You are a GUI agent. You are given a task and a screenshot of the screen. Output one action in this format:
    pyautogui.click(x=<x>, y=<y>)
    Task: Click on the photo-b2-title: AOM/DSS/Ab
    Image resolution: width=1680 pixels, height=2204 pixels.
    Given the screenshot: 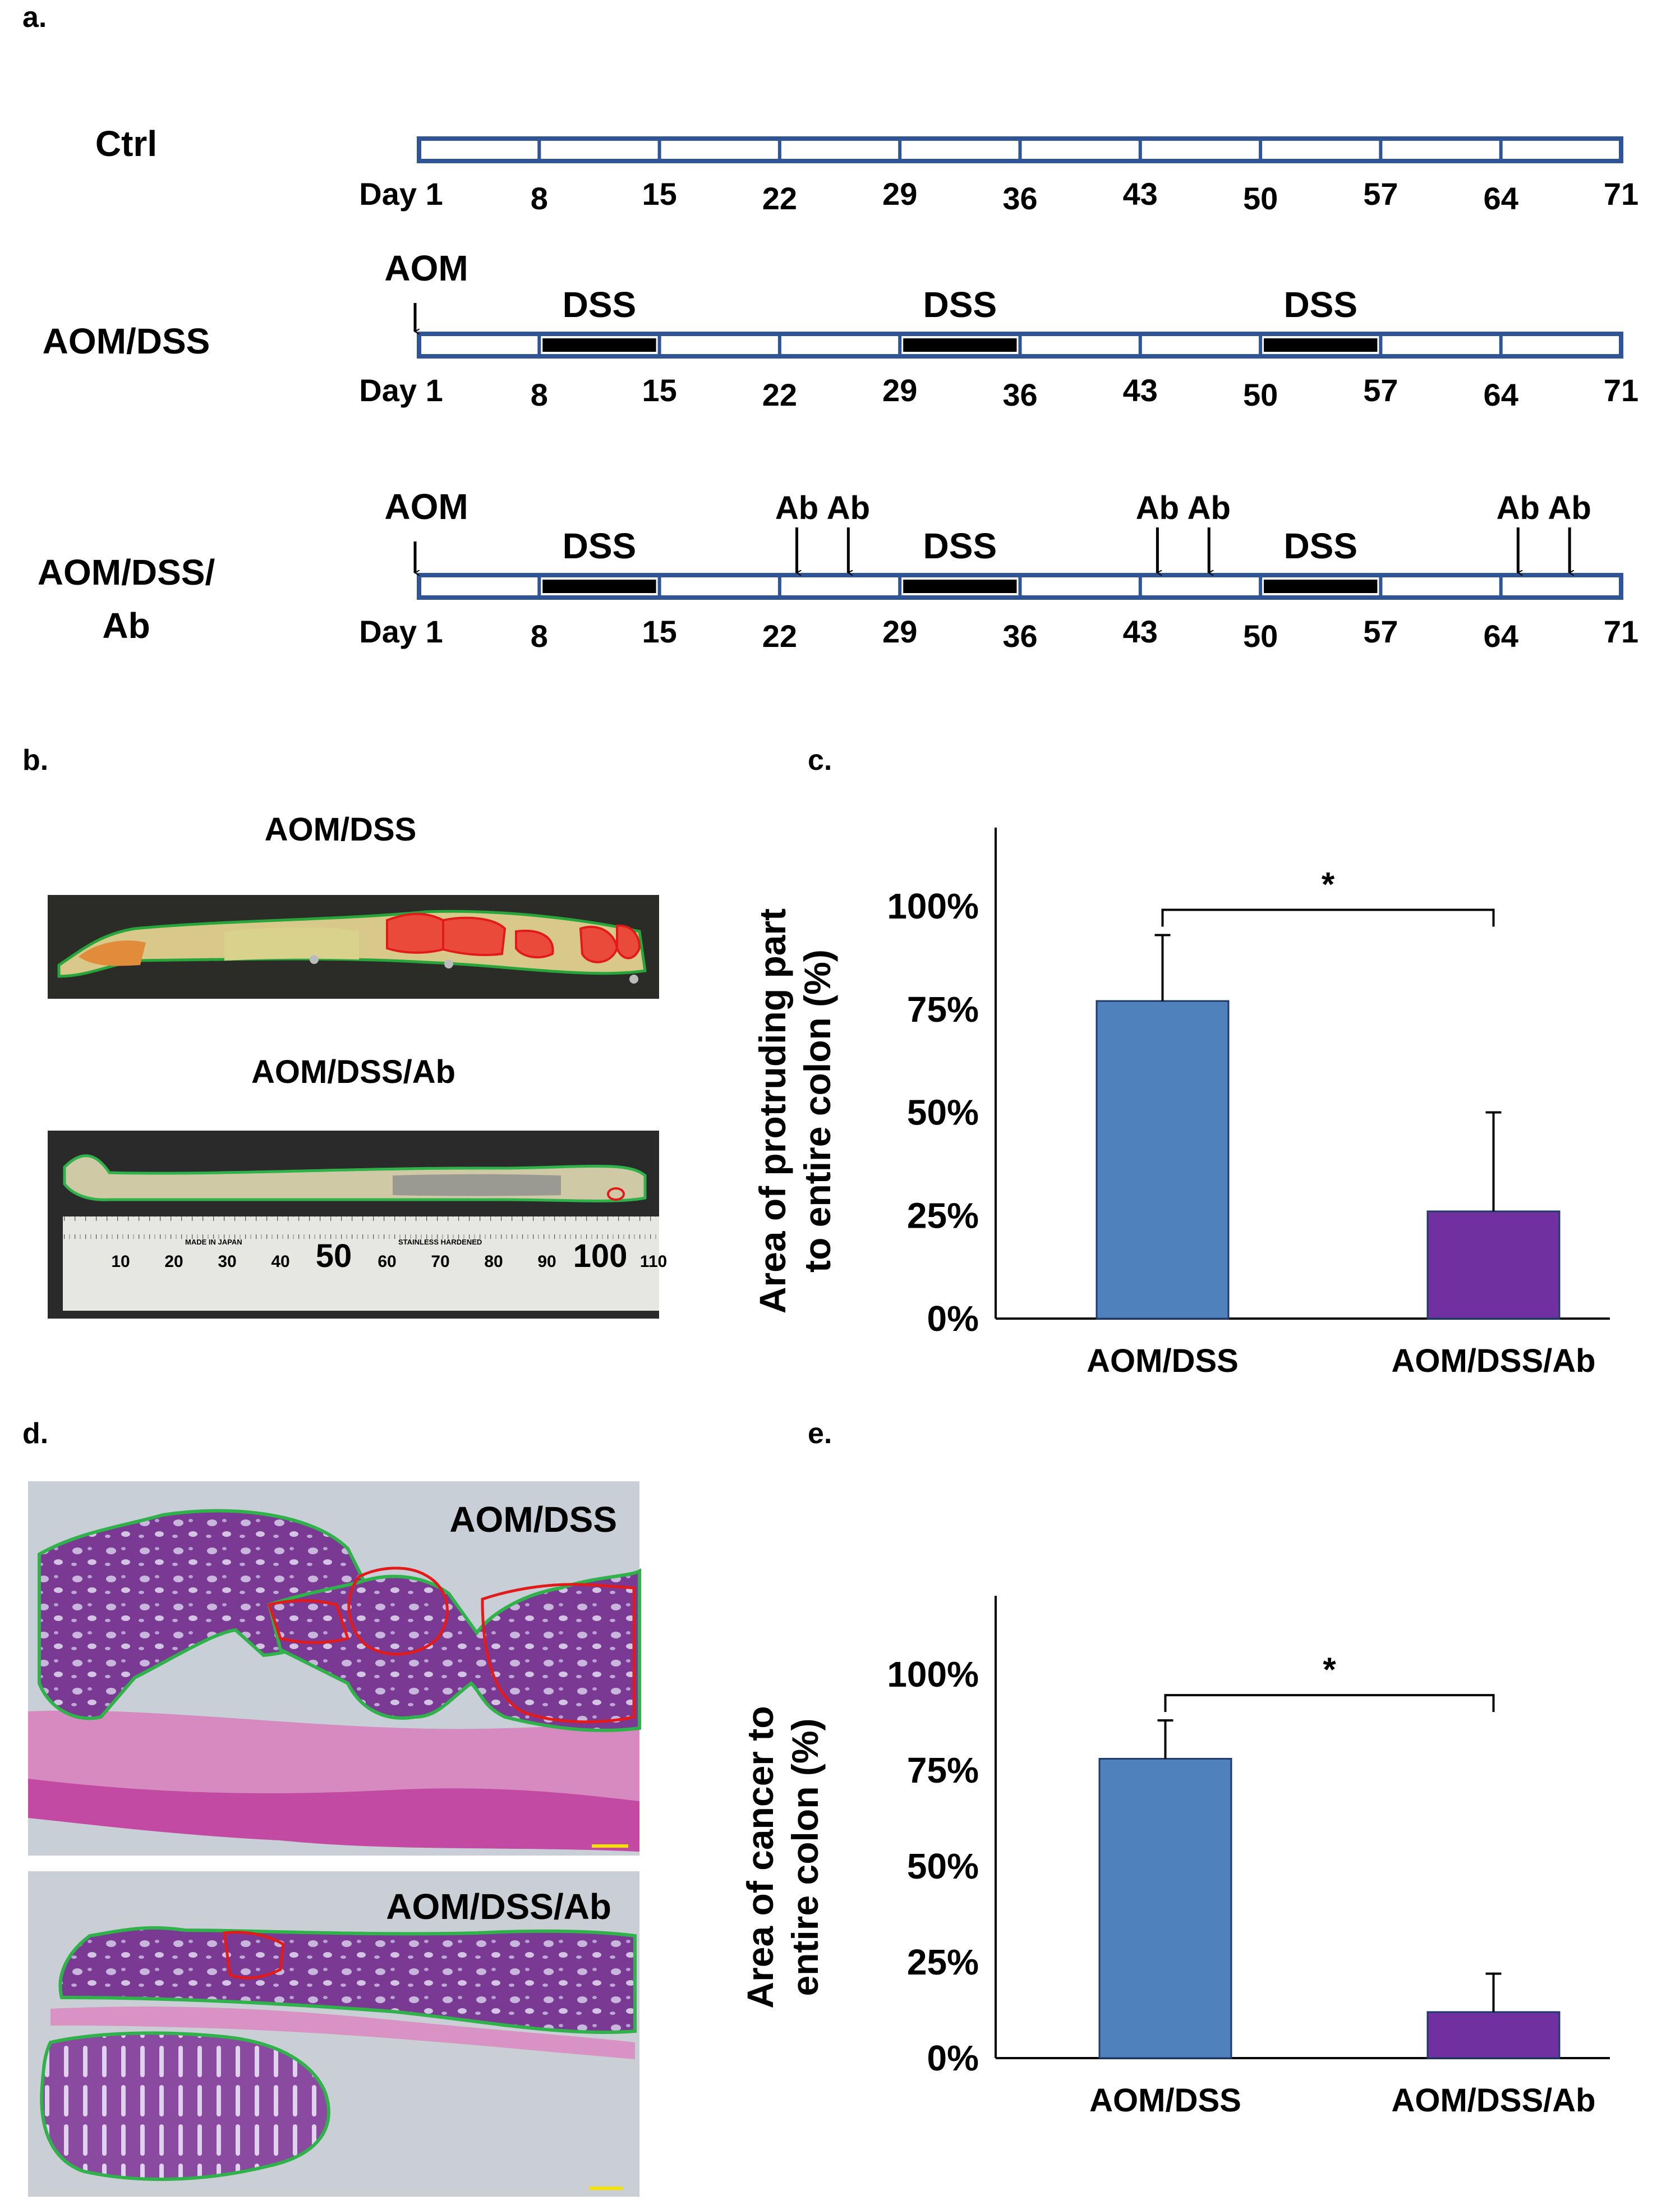 What is the action you would take?
    pyautogui.click(x=353, y=1072)
    